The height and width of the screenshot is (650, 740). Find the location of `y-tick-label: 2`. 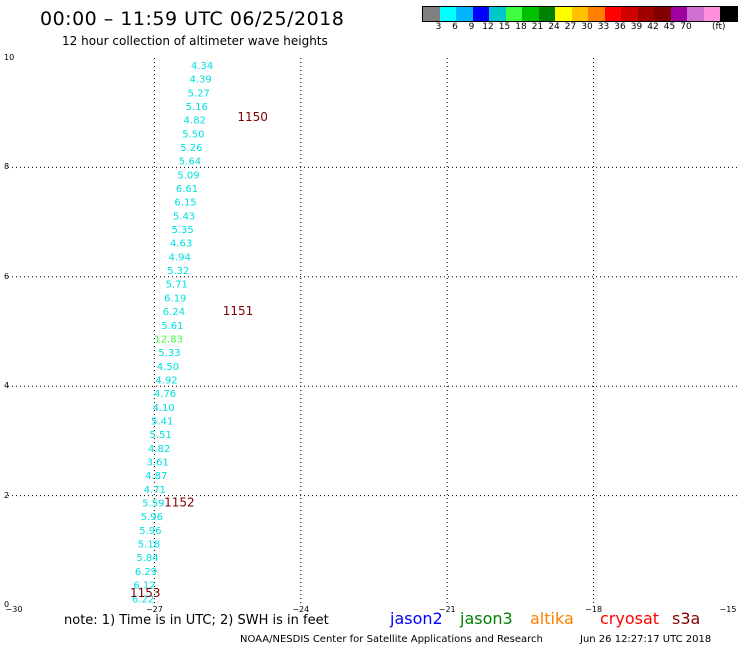

y-tick-label: 2 is located at coordinates (7, 495).